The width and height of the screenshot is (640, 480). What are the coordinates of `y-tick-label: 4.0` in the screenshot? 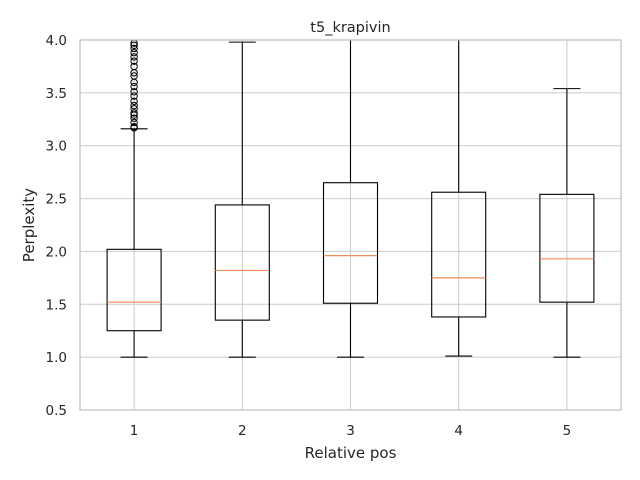 It's located at (56, 41).